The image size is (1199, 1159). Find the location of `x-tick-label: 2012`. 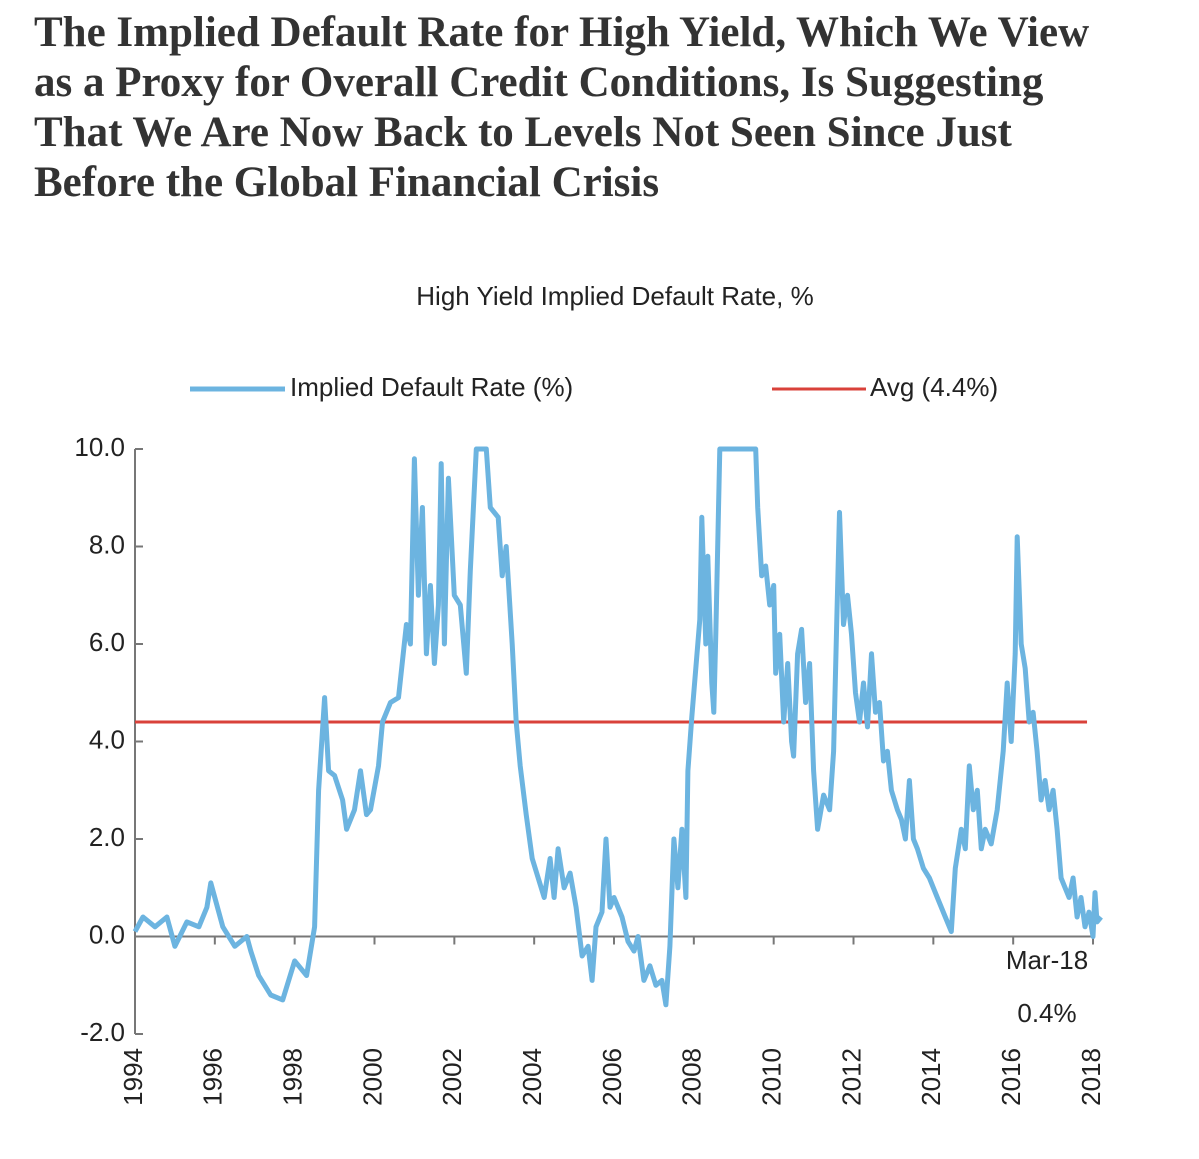

x-tick-label: 2012 is located at coordinates (851, 1077).